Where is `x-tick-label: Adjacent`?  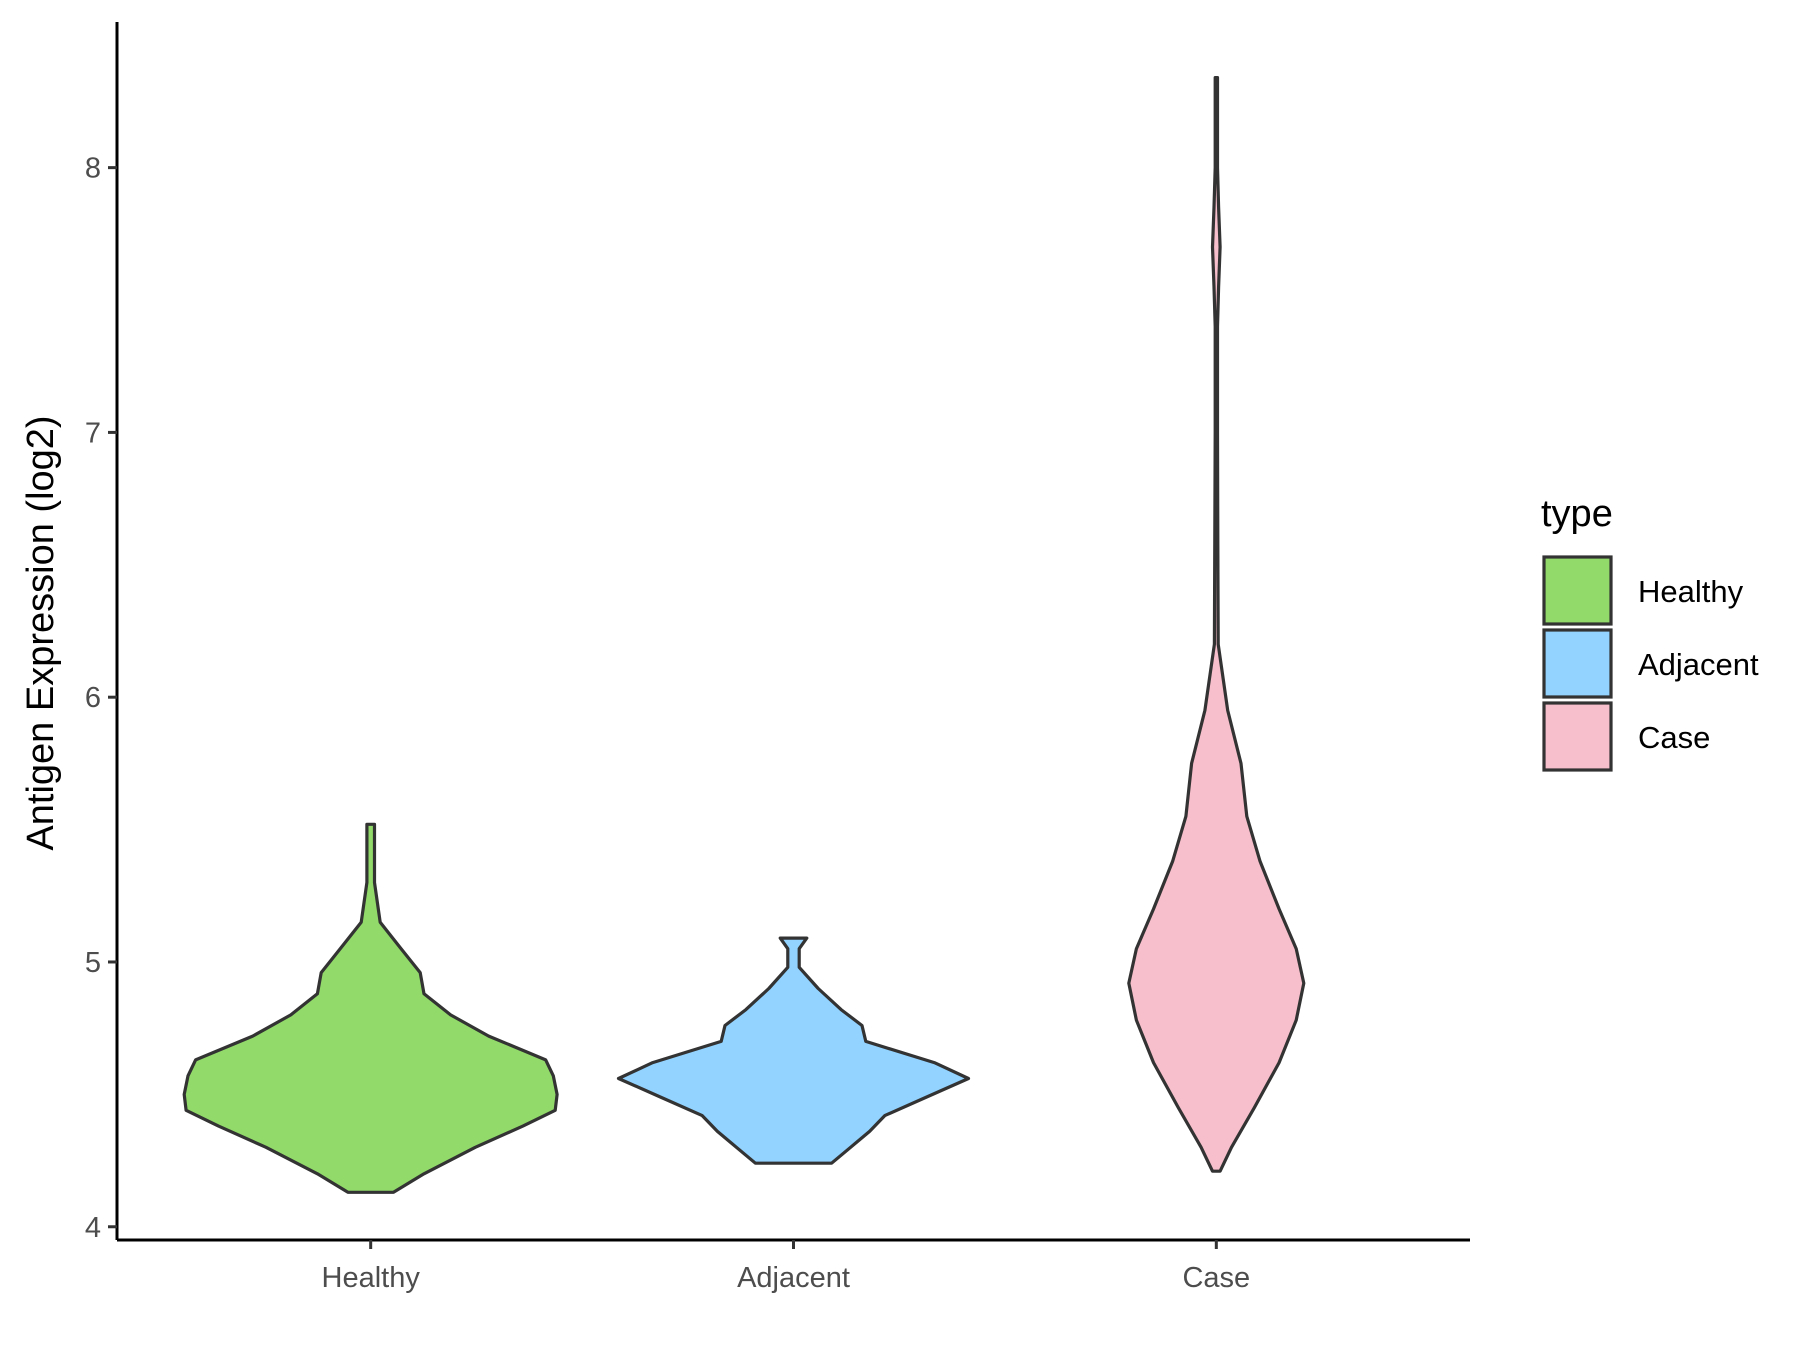
x-tick-label: Adjacent is located at coordinates (793, 1278).